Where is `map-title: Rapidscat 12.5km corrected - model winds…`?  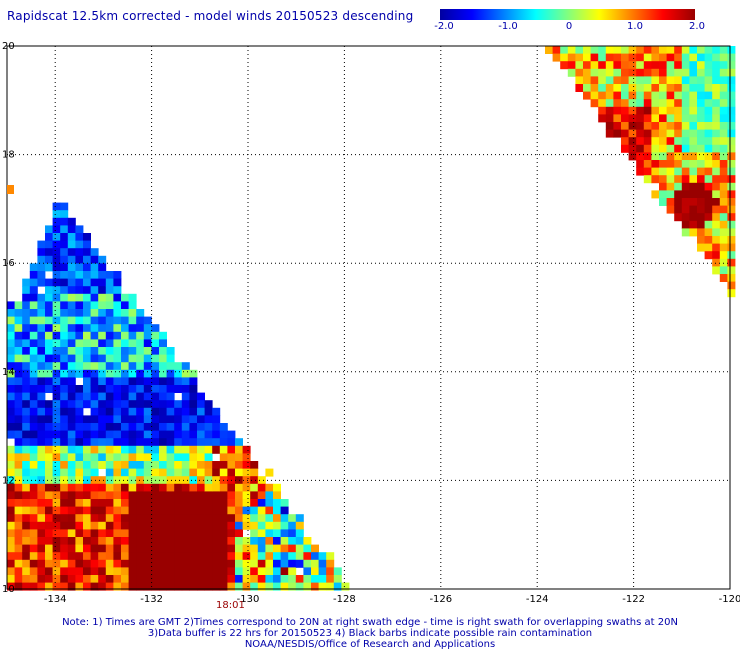
map-title: Rapidscat 12.5km corrected - model winds… is located at coordinates (210, 16).